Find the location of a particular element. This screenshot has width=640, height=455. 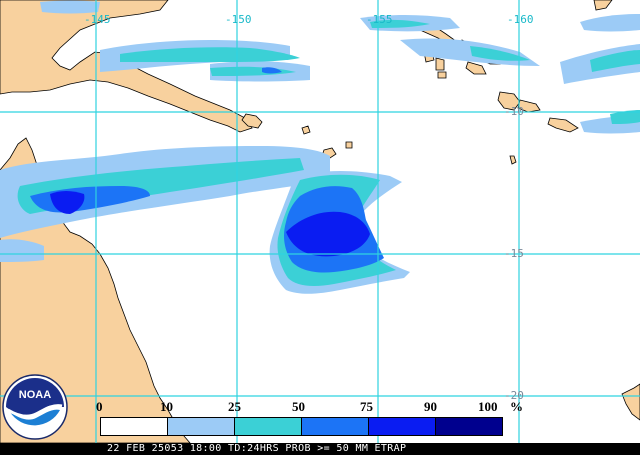

longitude-label-155: -155 is located at coordinates (379, 19).